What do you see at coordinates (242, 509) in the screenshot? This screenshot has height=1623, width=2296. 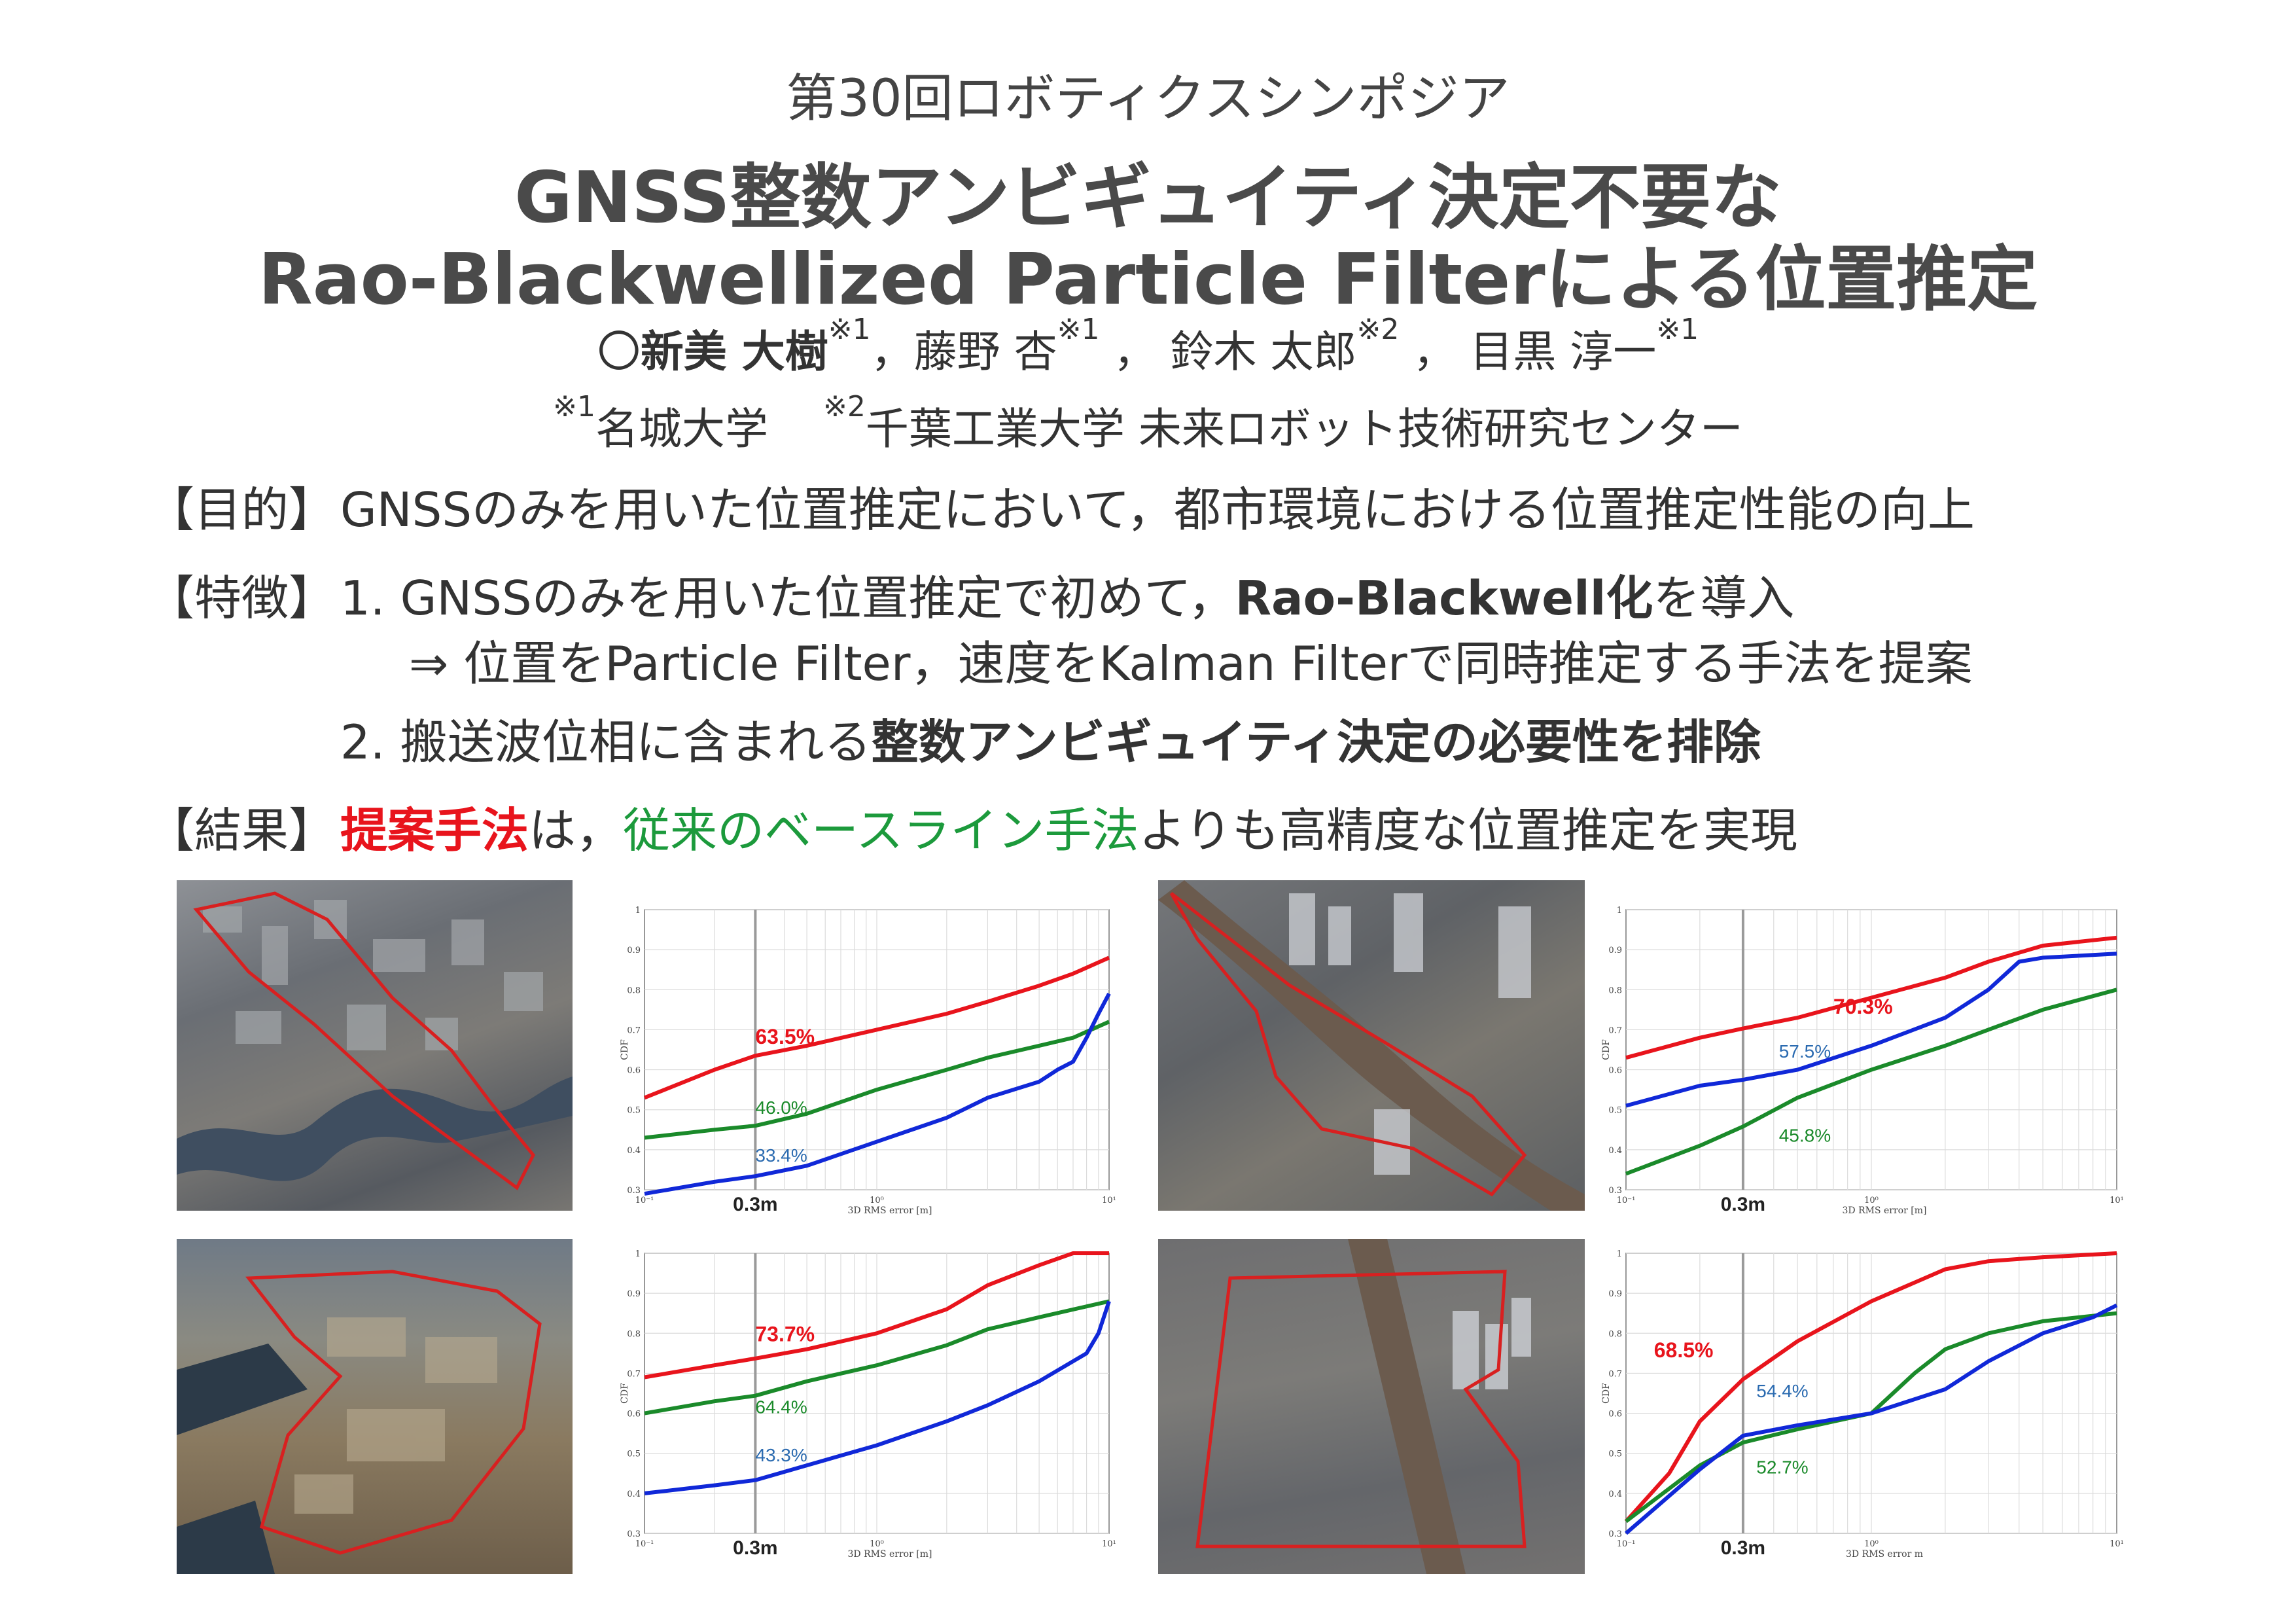 I see `purpose-label: 【目的】` at bounding box center [242, 509].